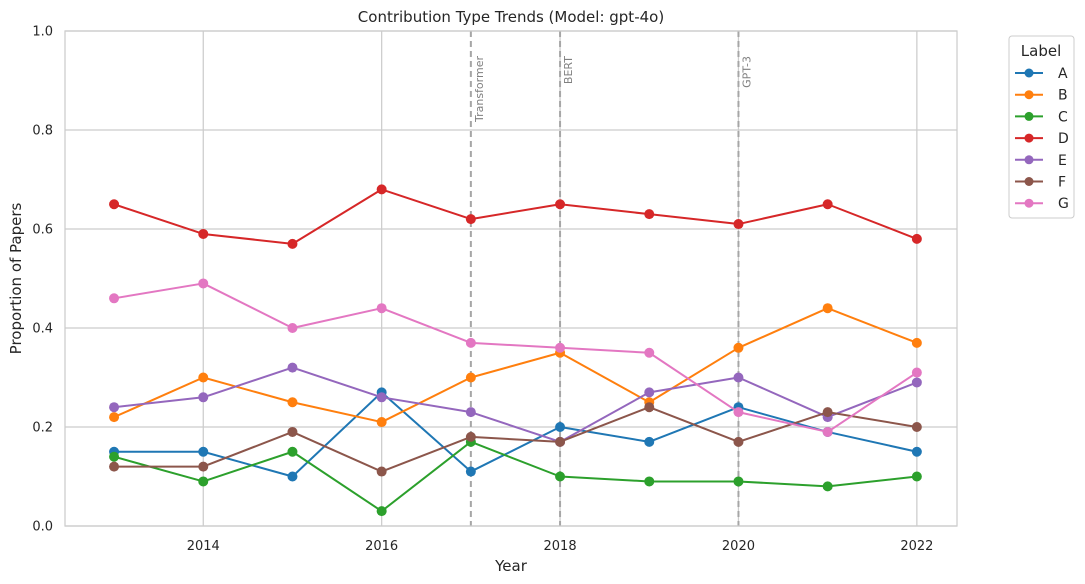 The image size is (1085, 584). I want to click on legend-item: A, so click(1041, 74).